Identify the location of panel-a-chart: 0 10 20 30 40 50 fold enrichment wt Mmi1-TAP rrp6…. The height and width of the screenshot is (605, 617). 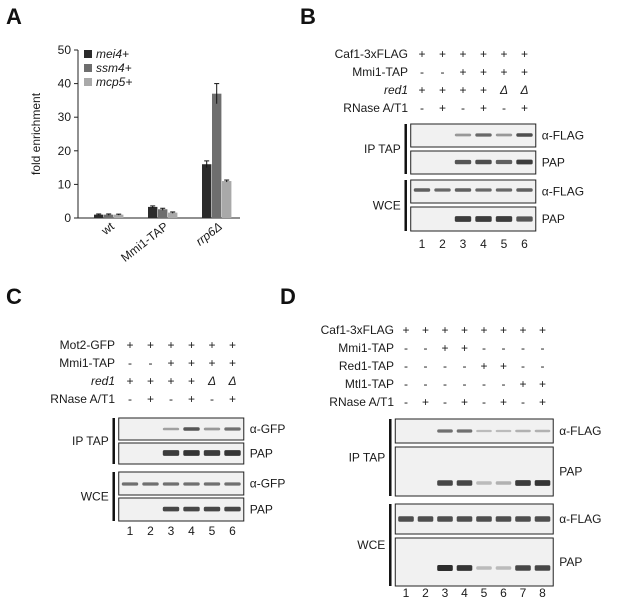
(134, 154).